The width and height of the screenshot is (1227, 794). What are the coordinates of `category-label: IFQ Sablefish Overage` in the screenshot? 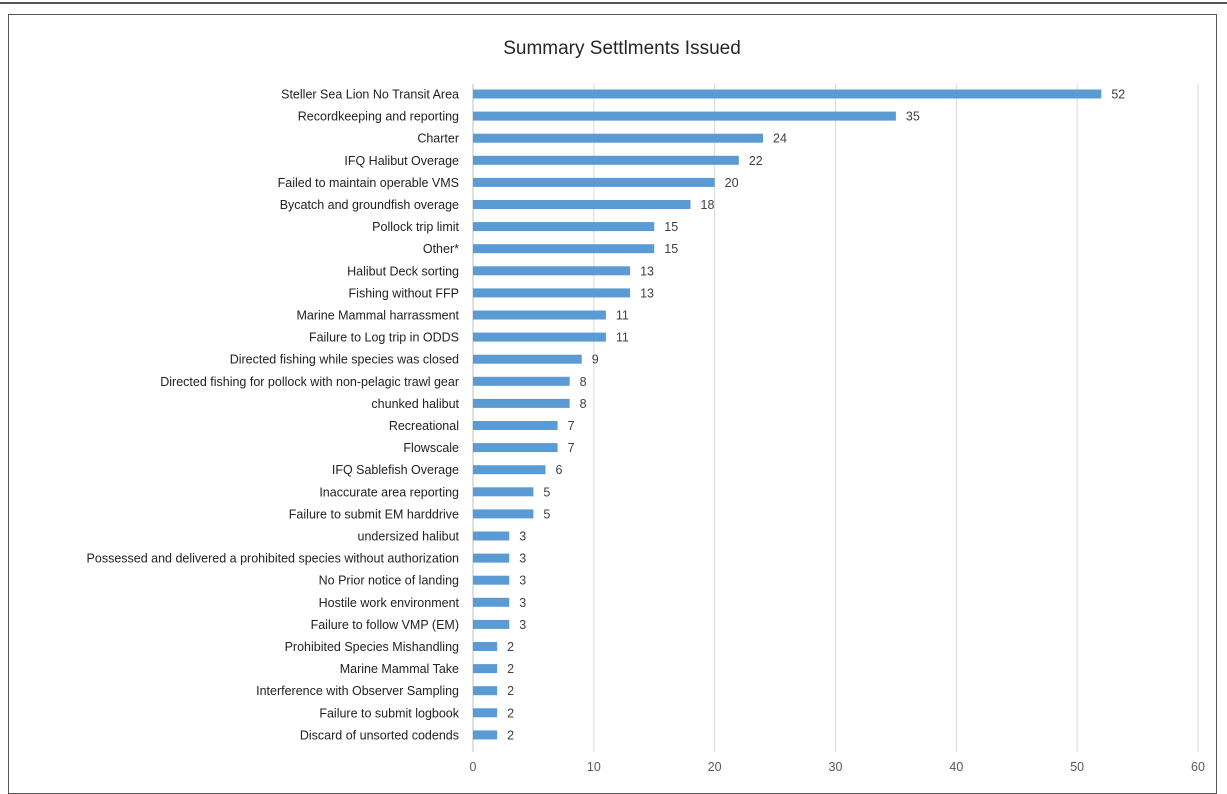 It's located at (395, 470).